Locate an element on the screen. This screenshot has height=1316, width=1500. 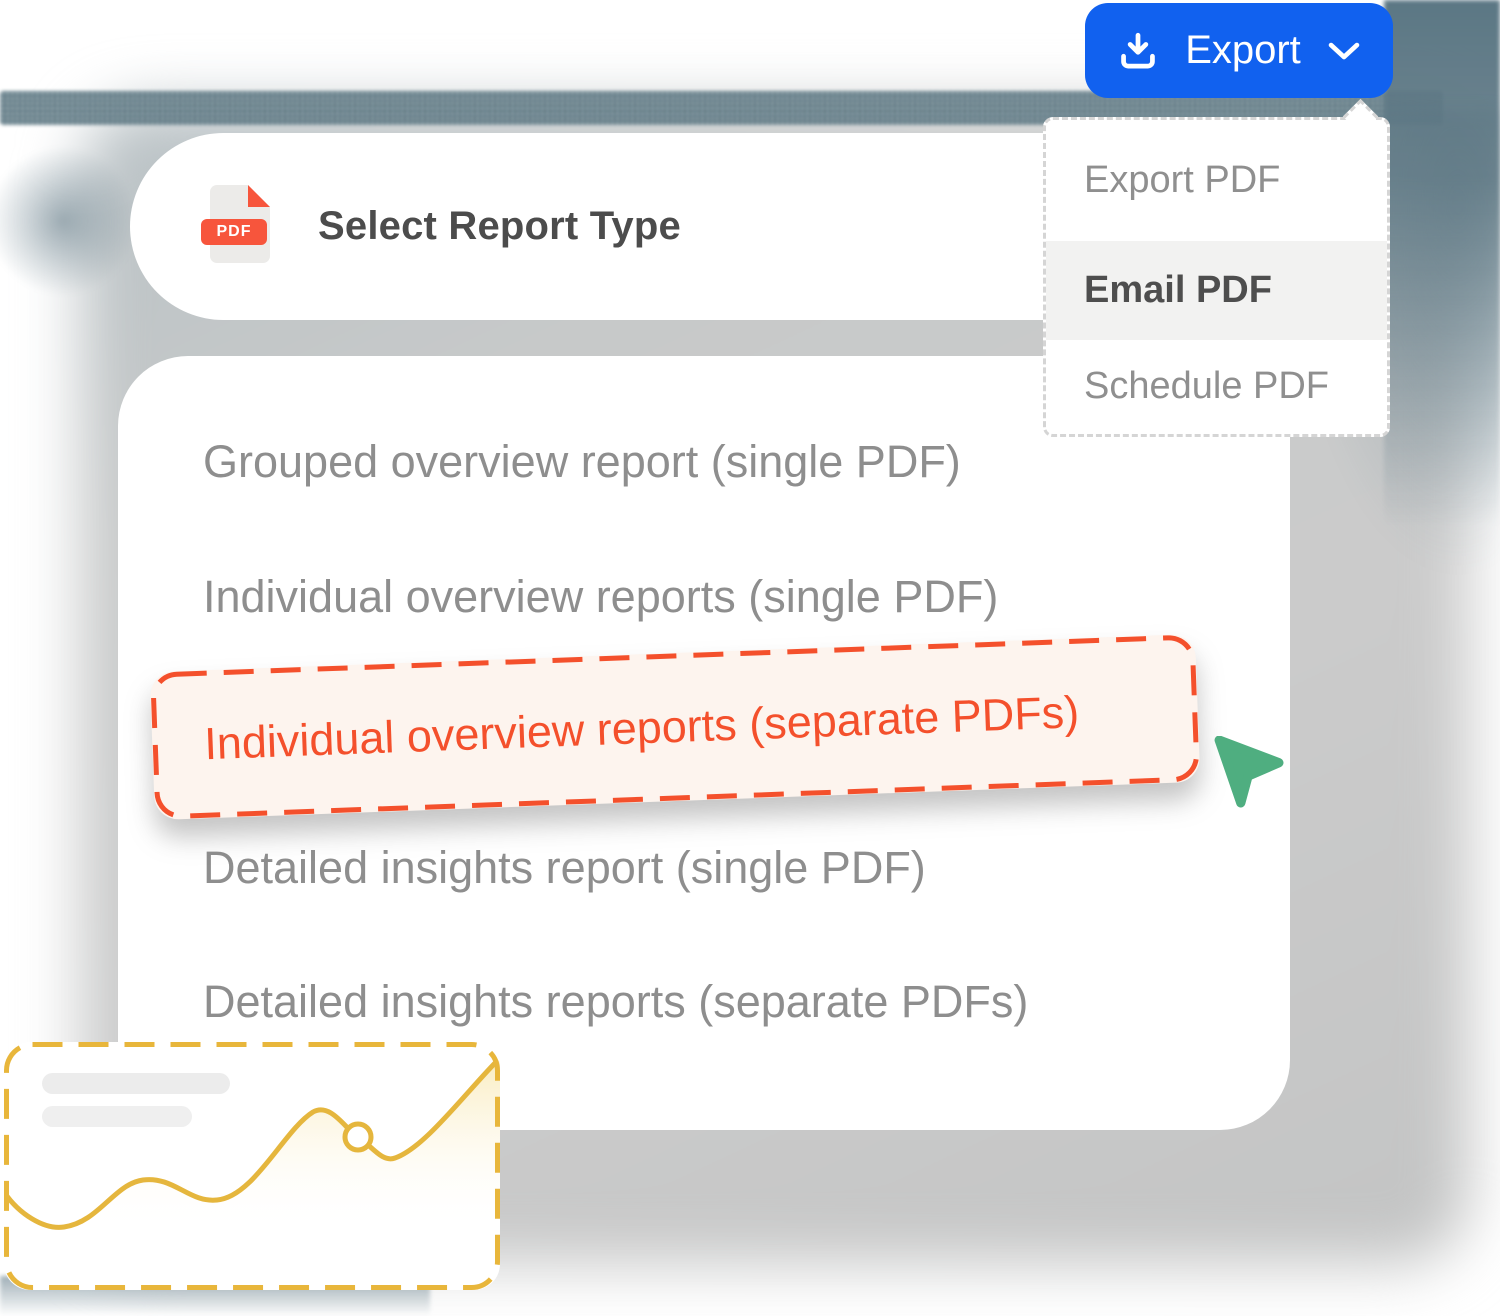
export-button-label: Export is located at coordinates (1243, 50).